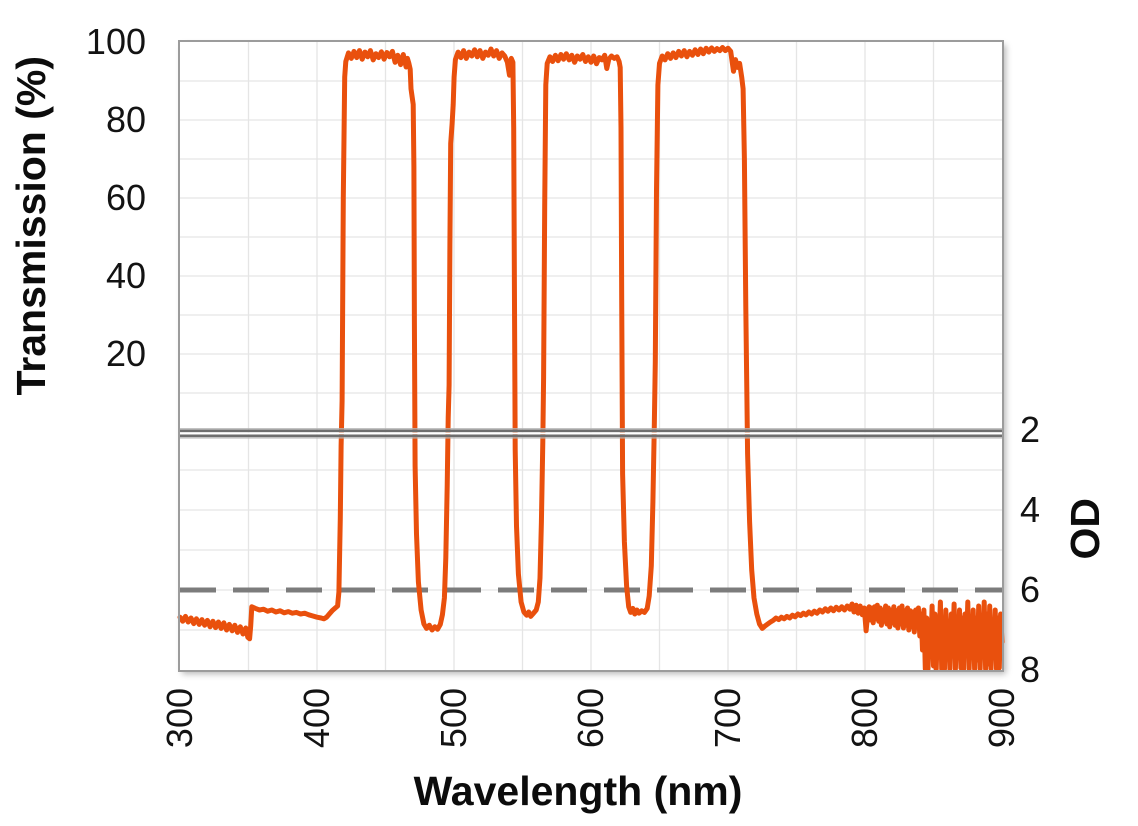 This screenshot has height=826, width=1138. Describe the element at coordinates (453, 718) in the screenshot. I see `wavelength-tick-label: 500` at that location.